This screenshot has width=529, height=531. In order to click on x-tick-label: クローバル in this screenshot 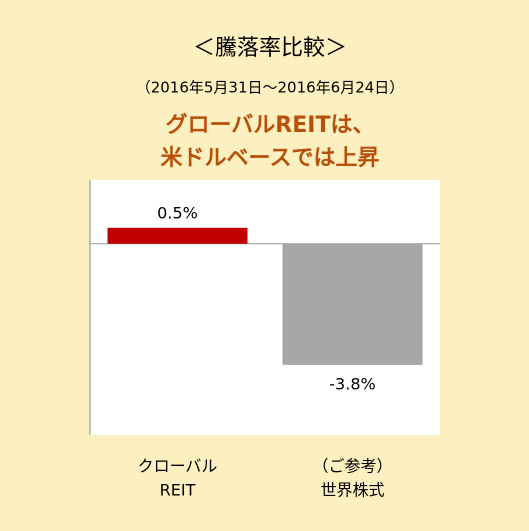, I will do `click(178, 466)`.